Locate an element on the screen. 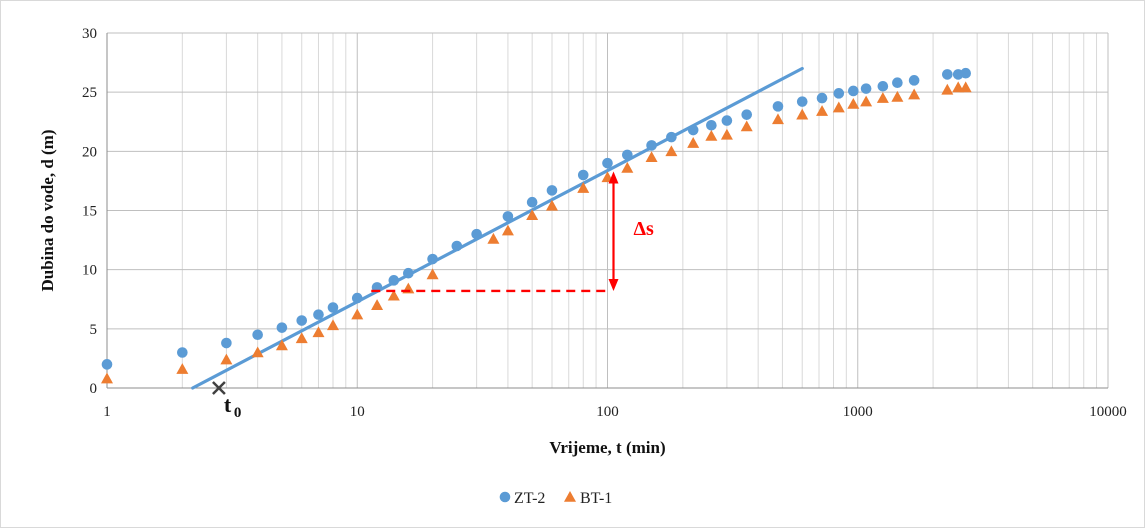  x-axis-ticks: 1 10 100 1000 10000 is located at coordinates (615, 412).